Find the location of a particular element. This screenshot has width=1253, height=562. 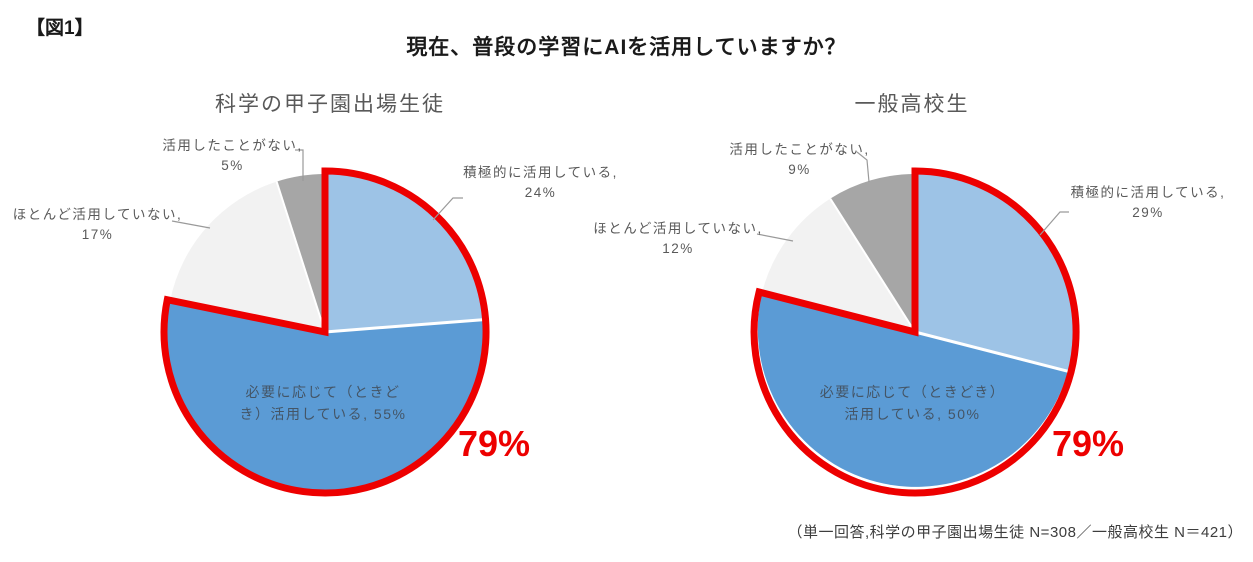

callout-value: 5% is located at coordinates (232, 165).